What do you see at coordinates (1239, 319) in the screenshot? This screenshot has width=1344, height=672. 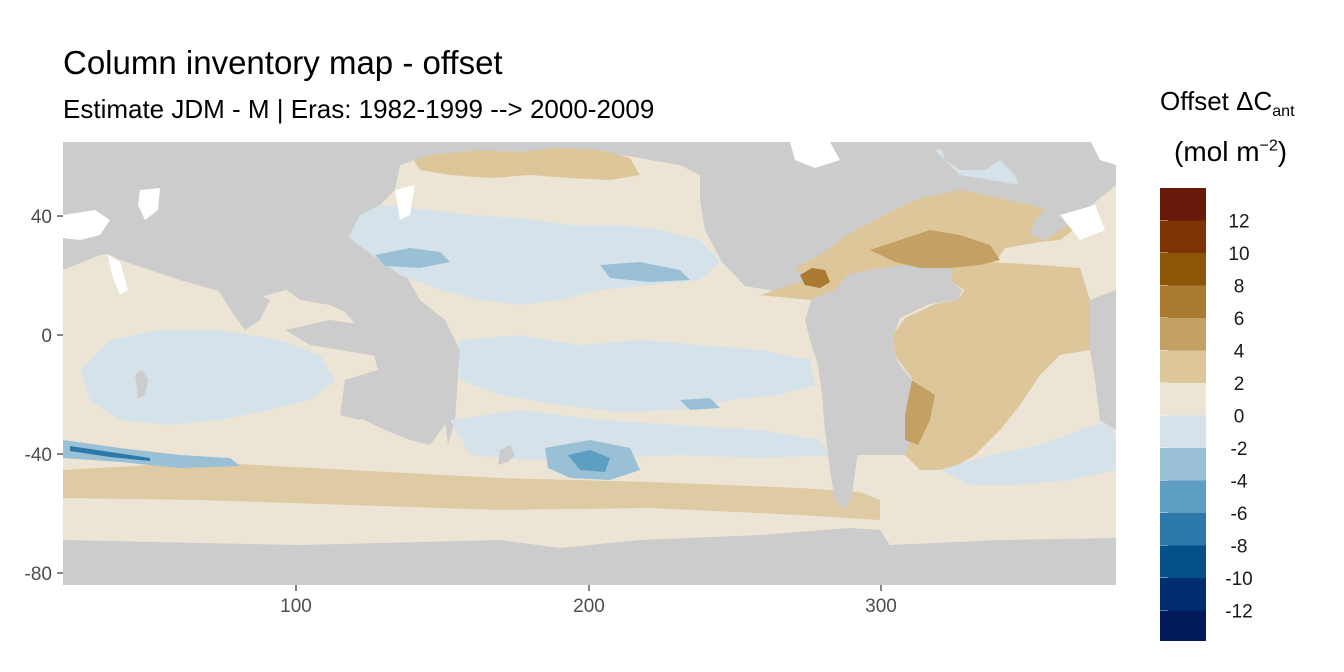 I see `legend-tick-label: 6` at bounding box center [1239, 319].